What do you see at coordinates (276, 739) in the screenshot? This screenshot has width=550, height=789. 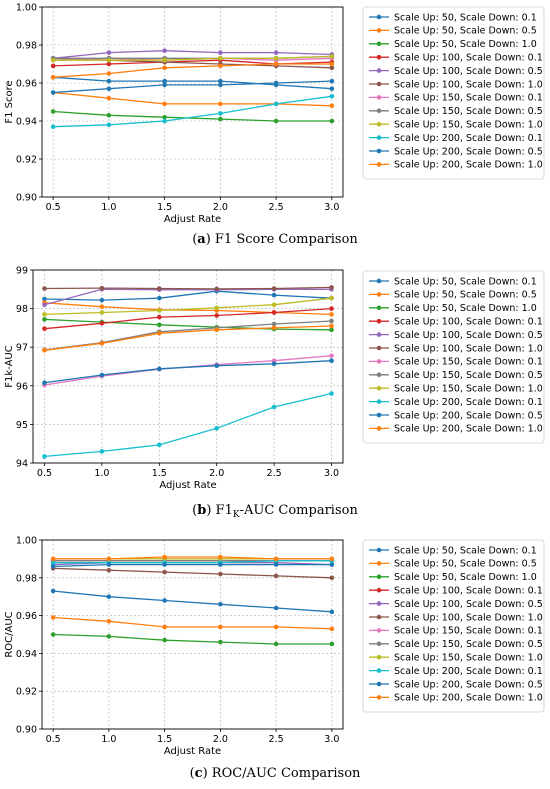 I see `x-tick-label: 2.5` at bounding box center [276, 739].